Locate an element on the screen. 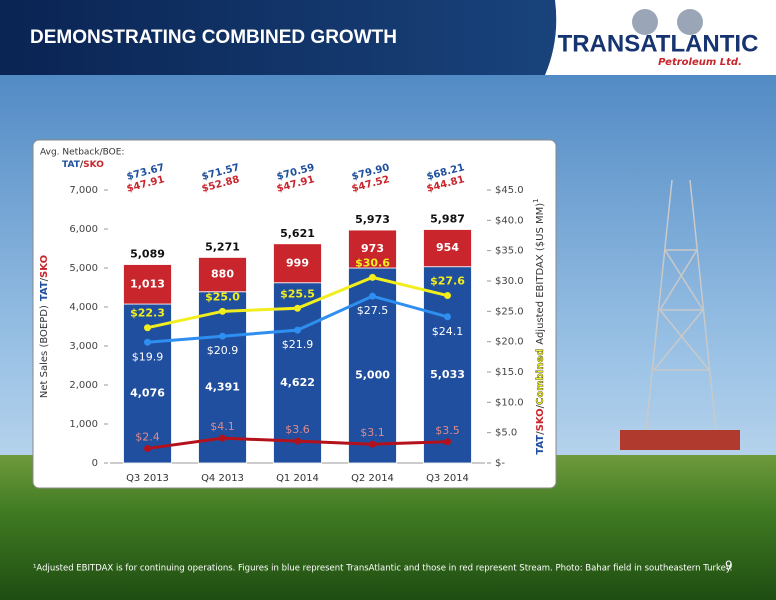 Image resolution: width=776 pixels, height=600 pixels. netback-legend-part: SKO is located at coordinates (93, 165).